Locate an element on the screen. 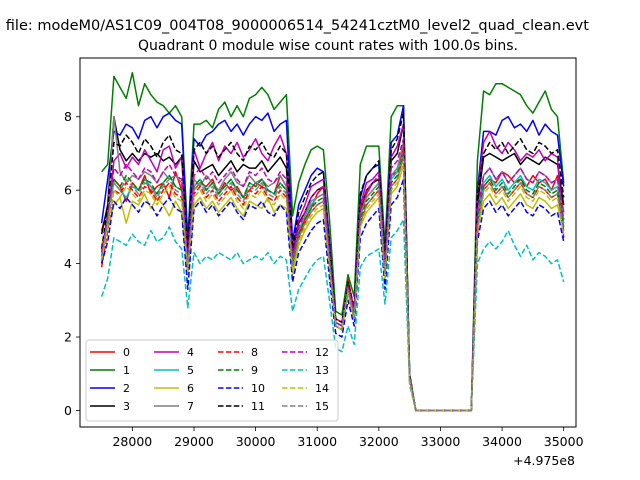 The height and width of the screenshot is (480, 640). x-tick-label: 30000 is located at coordinates (256, 441).